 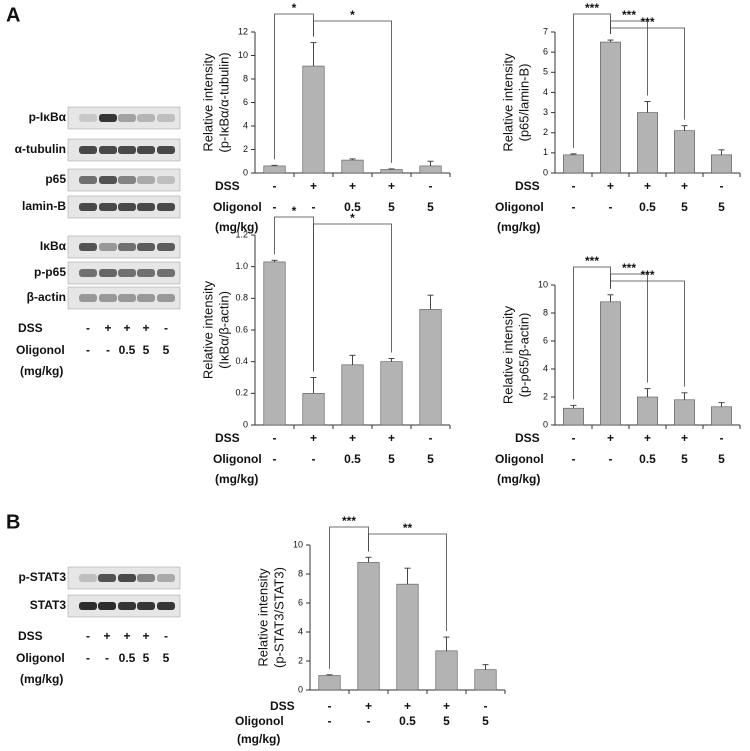 What do you see at coordinates (245, 78) in the screenshot?
I see `y-tick-label: 8` at bounding box center [245, 78].